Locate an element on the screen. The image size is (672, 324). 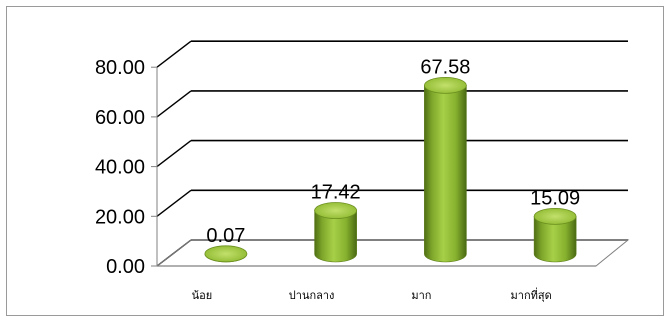
x-category-label: น้อย is located at coordinates (202, 295).